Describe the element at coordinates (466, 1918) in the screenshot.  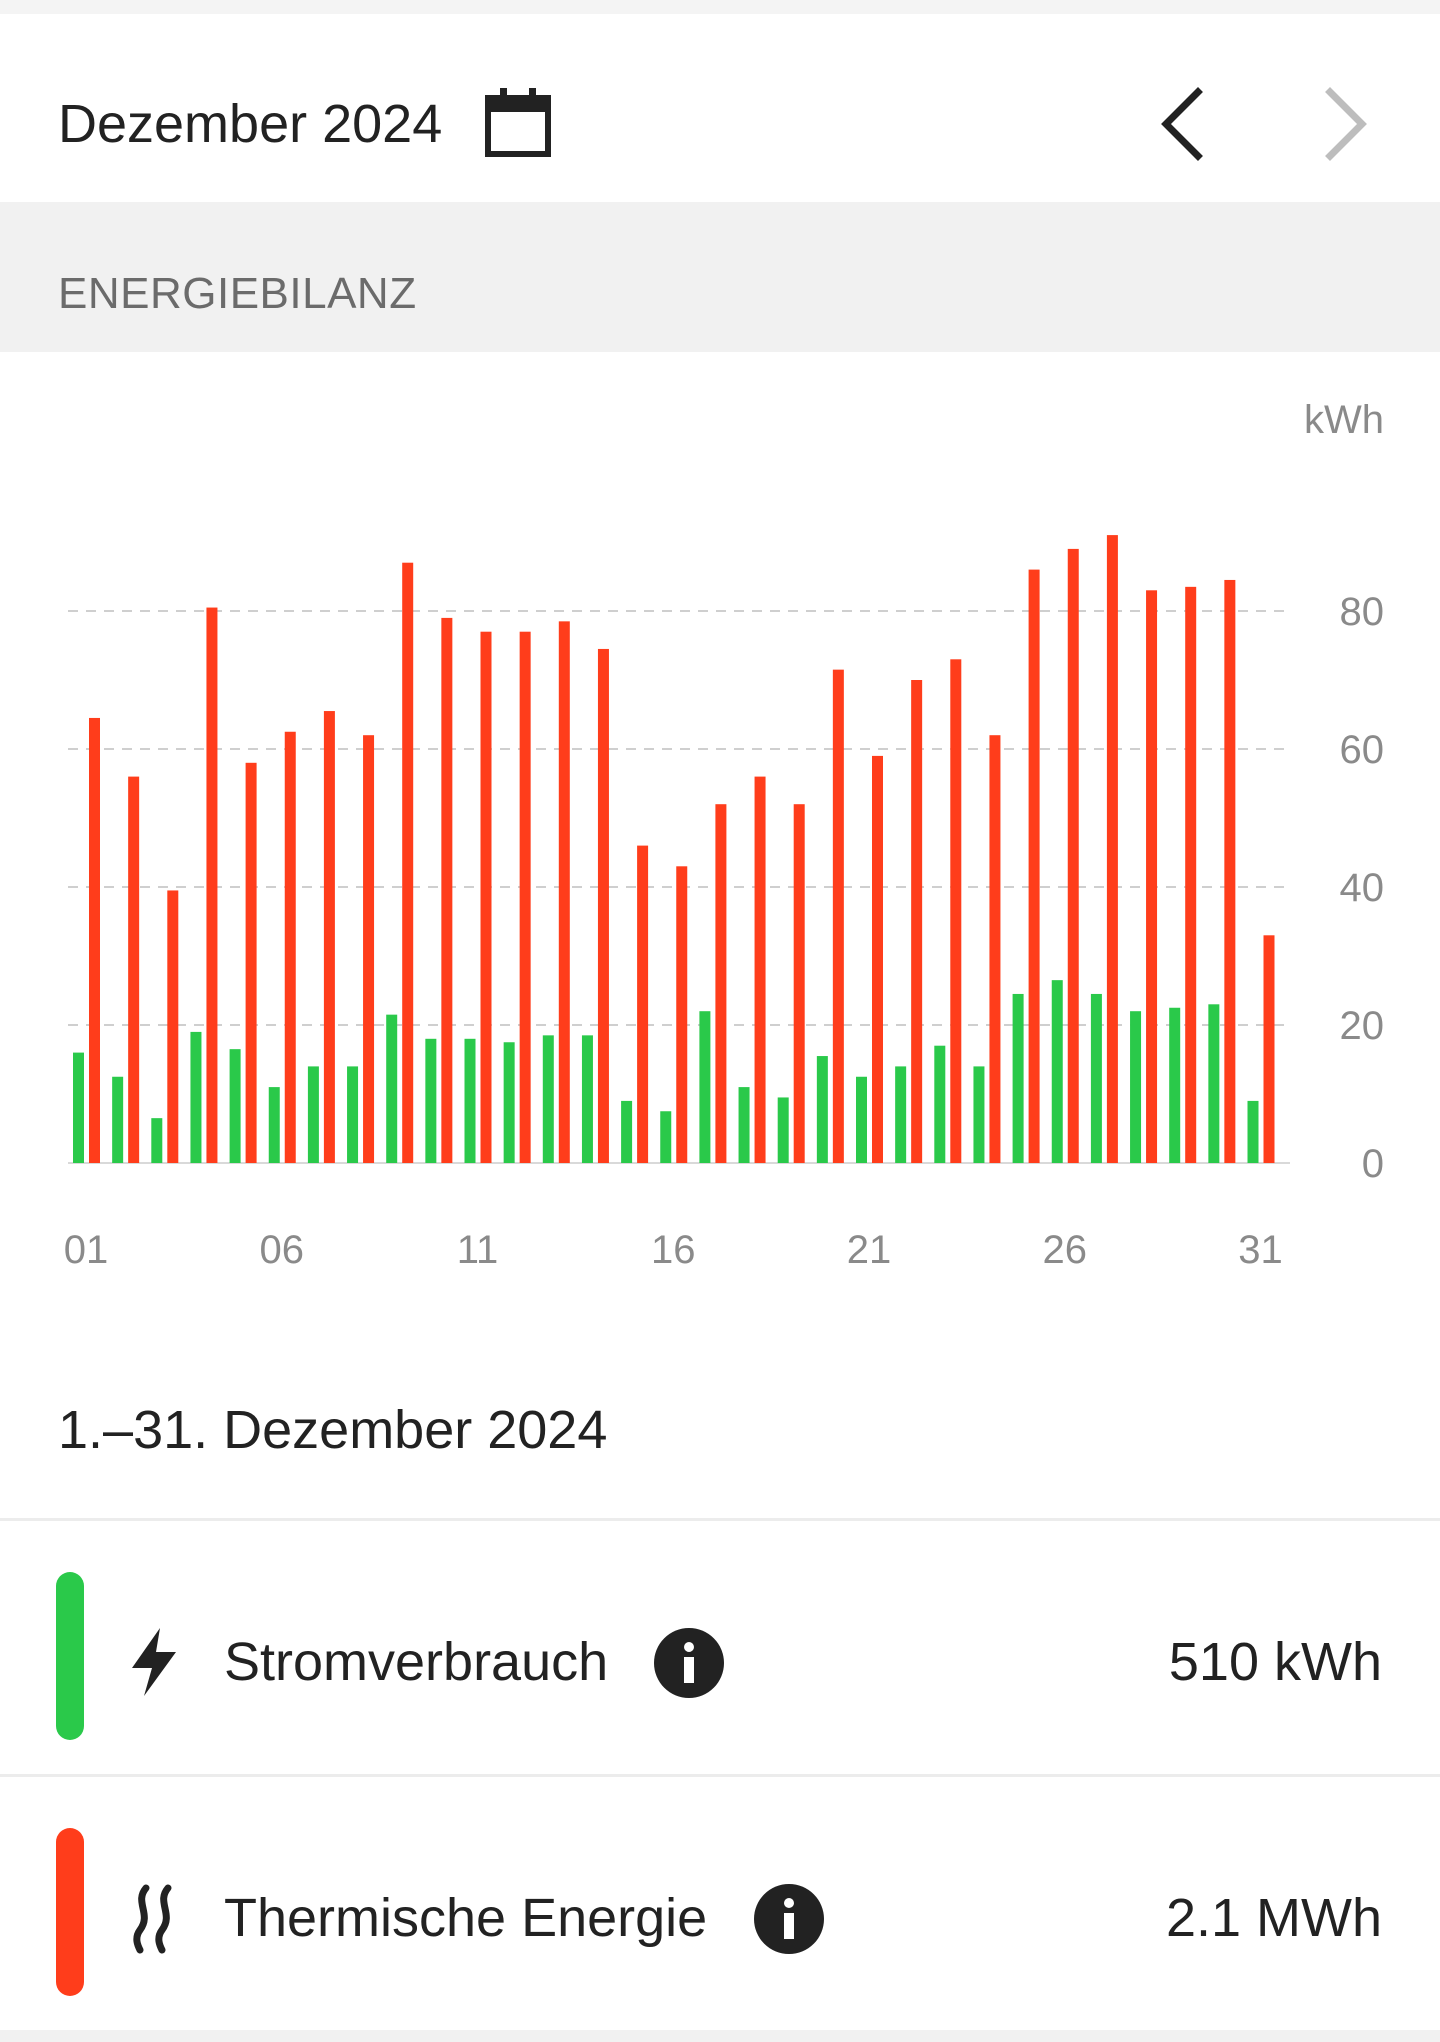
I see `summary-label: Thermische Energie` at that location.